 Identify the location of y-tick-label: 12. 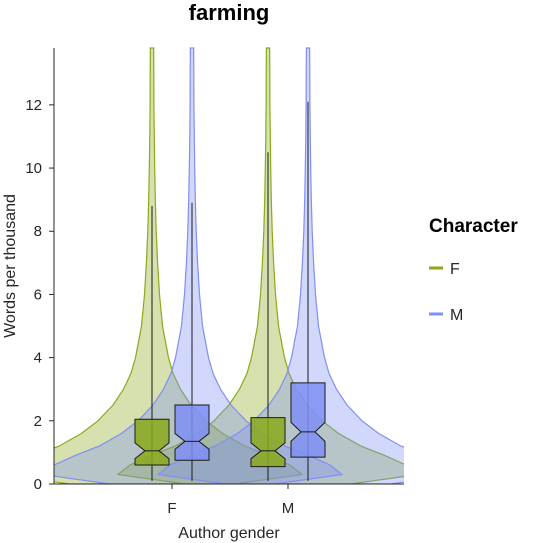
(33, 105).